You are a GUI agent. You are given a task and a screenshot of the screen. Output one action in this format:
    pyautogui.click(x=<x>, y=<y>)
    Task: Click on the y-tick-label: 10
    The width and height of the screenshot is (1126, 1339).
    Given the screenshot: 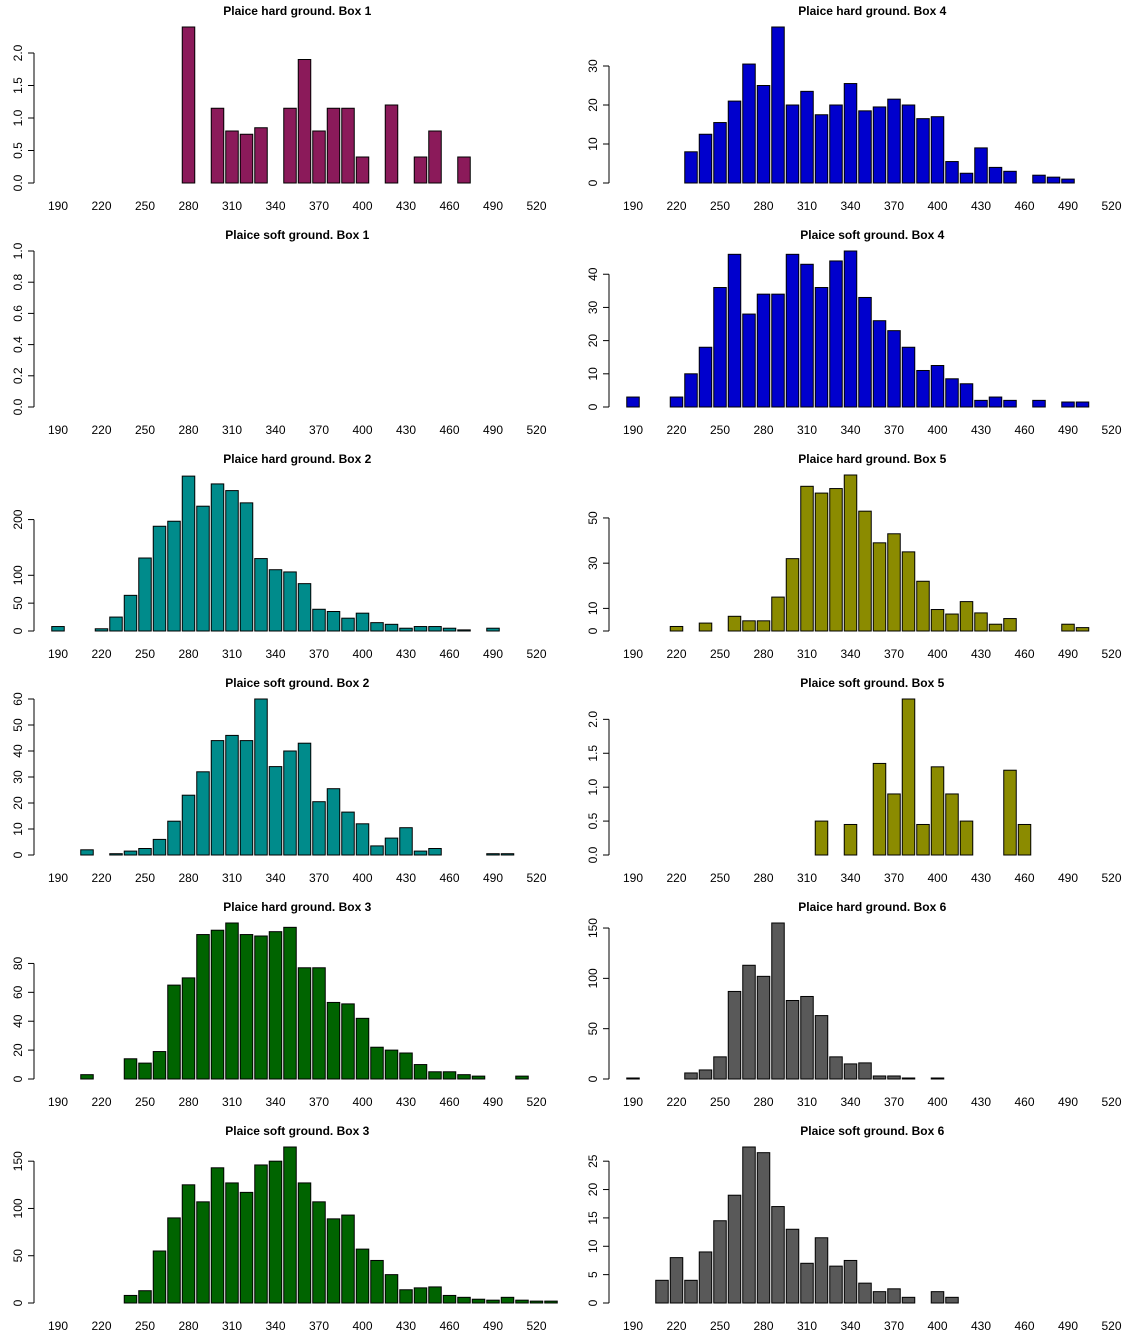 What is the action you would take?
    pyautogui.click(x=593, y=374)
    